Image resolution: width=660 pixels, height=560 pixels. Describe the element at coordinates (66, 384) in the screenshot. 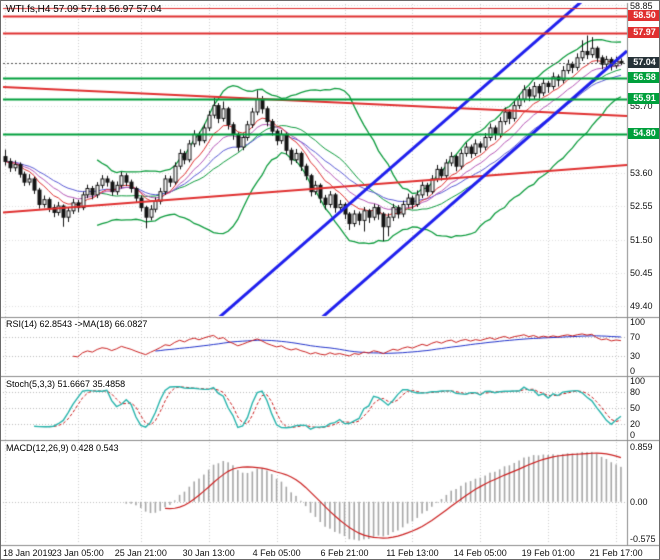

I see `stoch-label: Stoch(5,3,3) 51.6667 35.4858` at that location.